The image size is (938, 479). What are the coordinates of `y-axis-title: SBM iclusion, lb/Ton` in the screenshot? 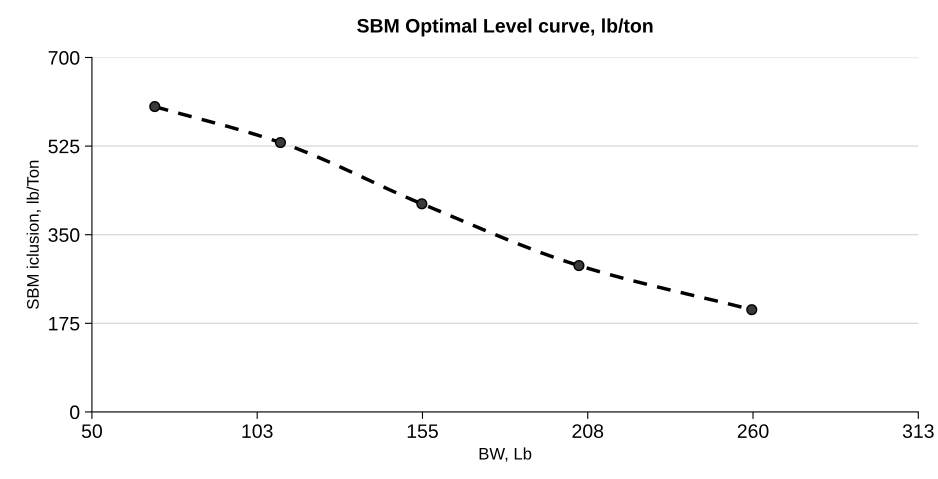 It's located at (33, 234).